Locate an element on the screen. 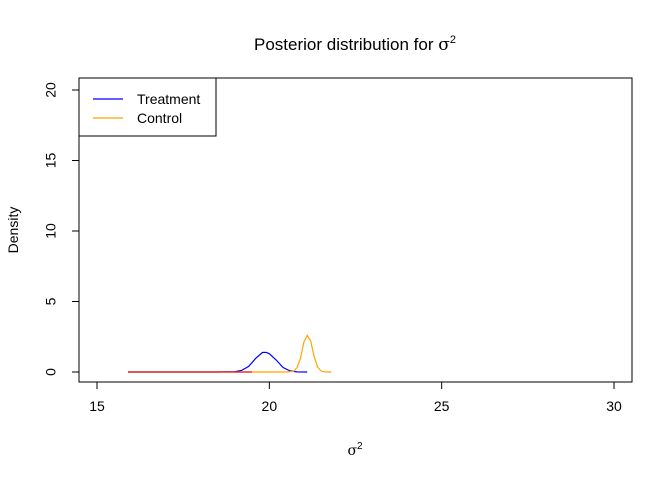  x-tick-label: 25 is located at coordinates (442, 406).